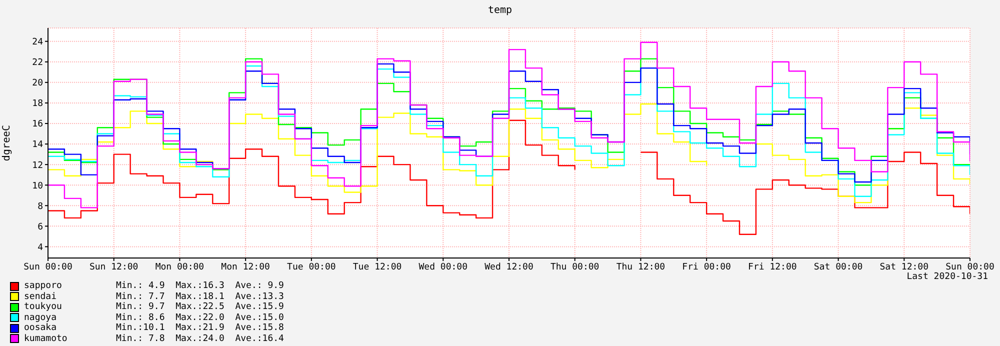 This screenshot has height=346, width=1000. I want to click on text: Min.: 8.6 Max.:22.0 Ave.:15.0, so click(200, 317).